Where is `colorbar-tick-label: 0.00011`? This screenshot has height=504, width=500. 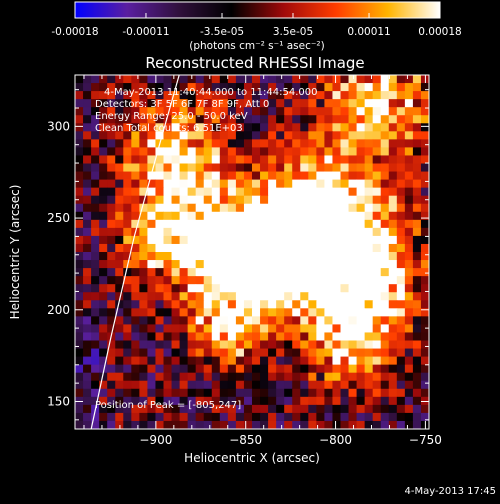 colorbar-tick-label: 0.00011 is located at coordinates (368, 32).